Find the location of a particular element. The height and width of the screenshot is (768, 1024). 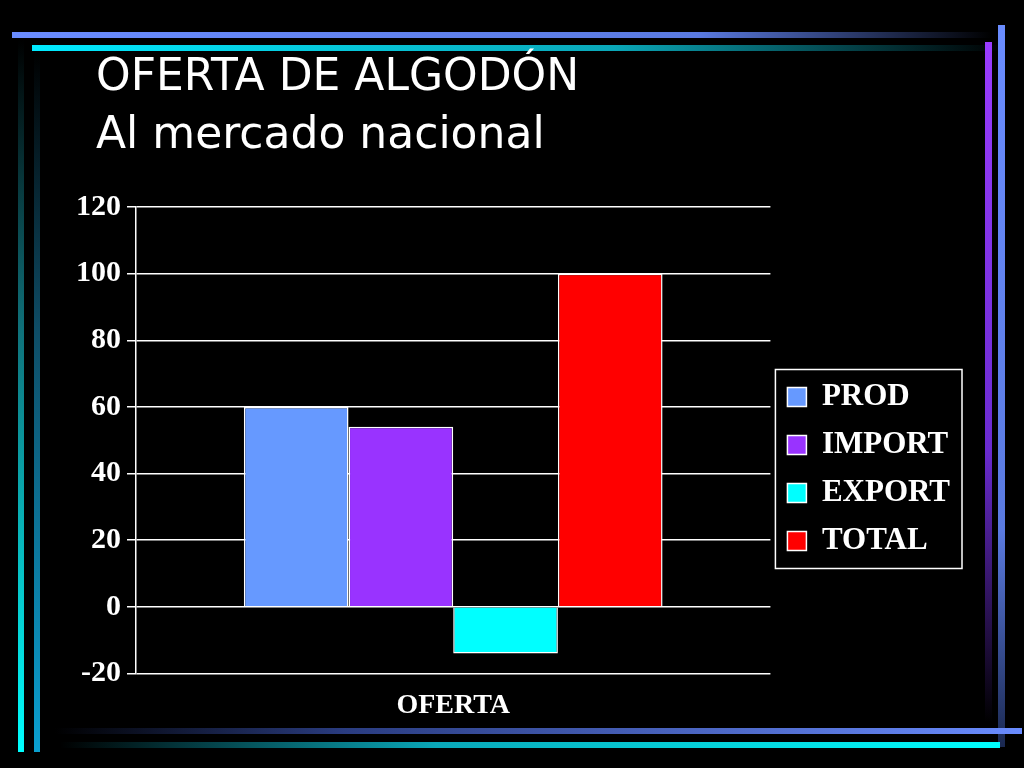

y-tick-label: 40 is located at coordinates (106, 471).